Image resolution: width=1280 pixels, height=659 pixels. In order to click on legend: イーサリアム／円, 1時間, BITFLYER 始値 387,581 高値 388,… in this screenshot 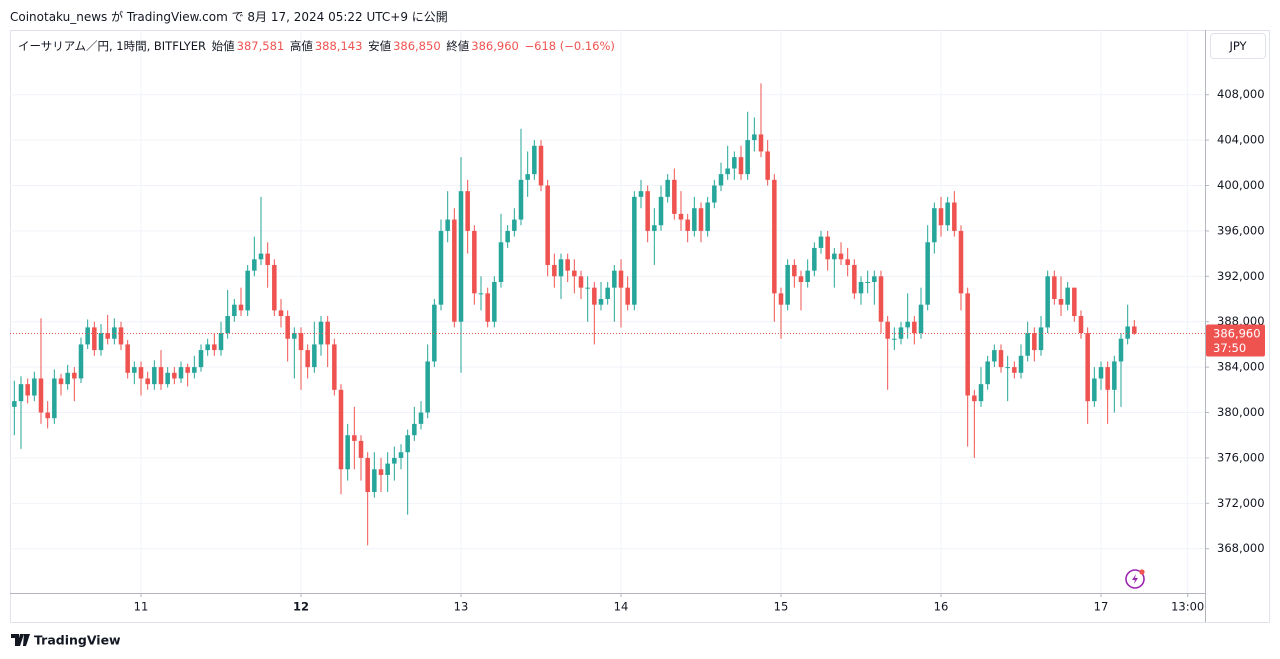, I will do `click(317, 46)`.